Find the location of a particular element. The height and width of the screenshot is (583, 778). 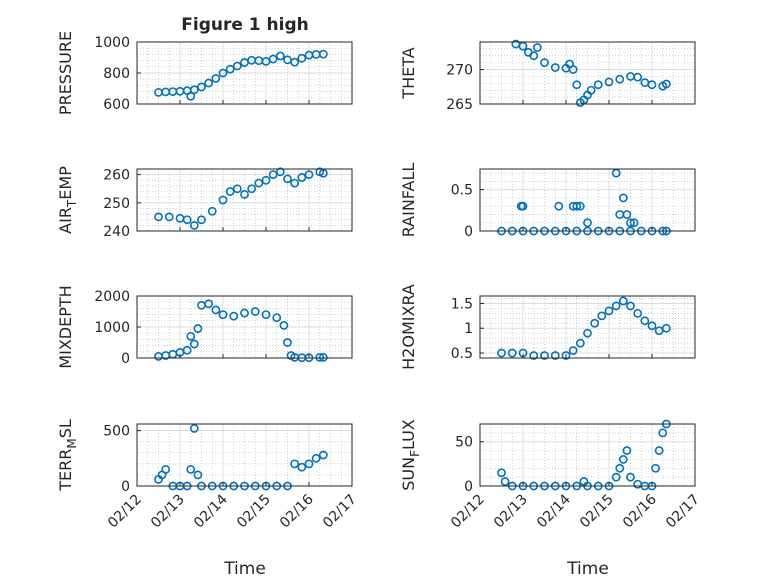

y-tick-label: 500 is located at coordinates (116, 432).